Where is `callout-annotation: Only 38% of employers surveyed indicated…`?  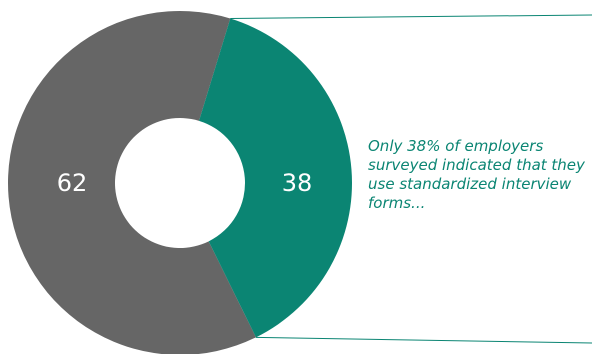 callout-annotation: Only 38% of employers surveyed indicated… is located at coordinates (476, 174).